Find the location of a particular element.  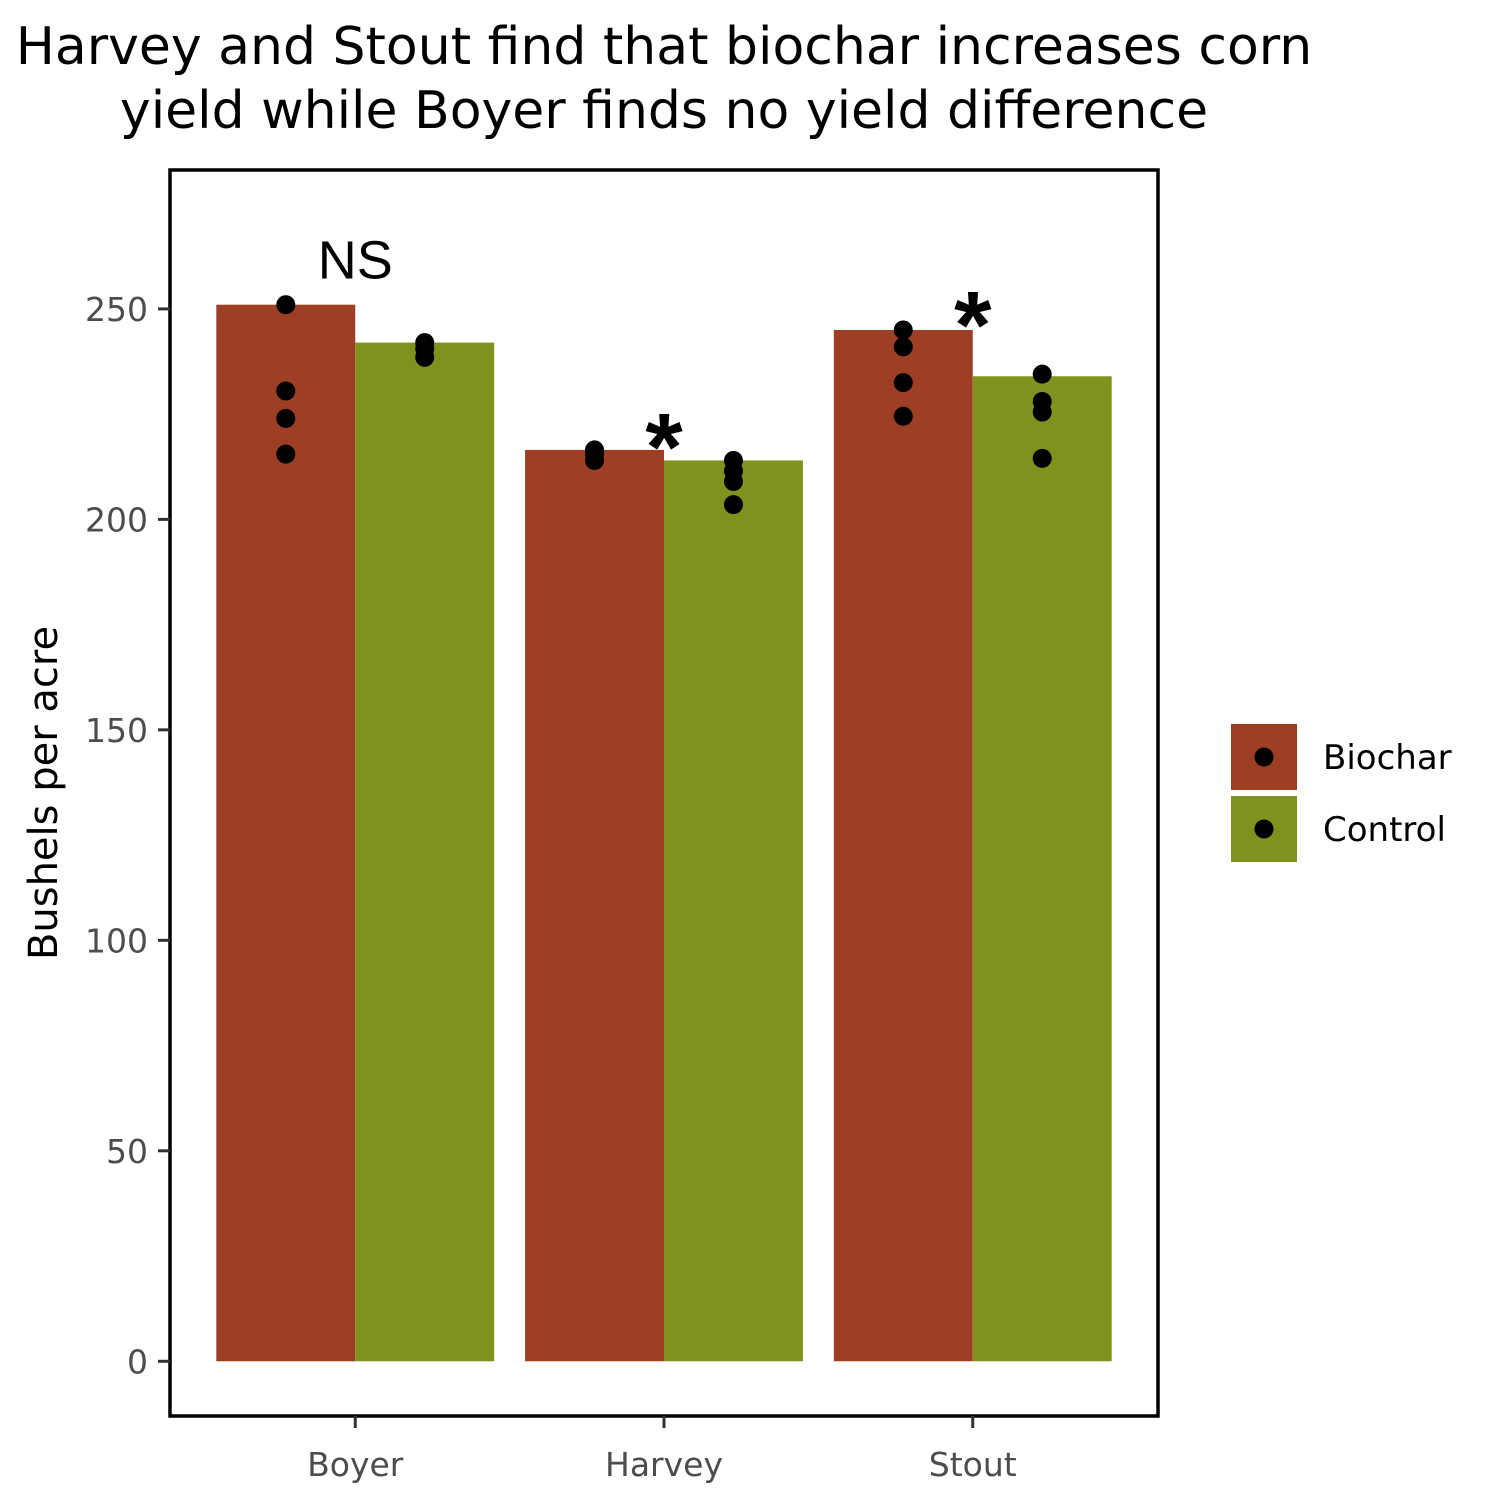

annotations-layer: NS * * is located at coordinates (655, 365).